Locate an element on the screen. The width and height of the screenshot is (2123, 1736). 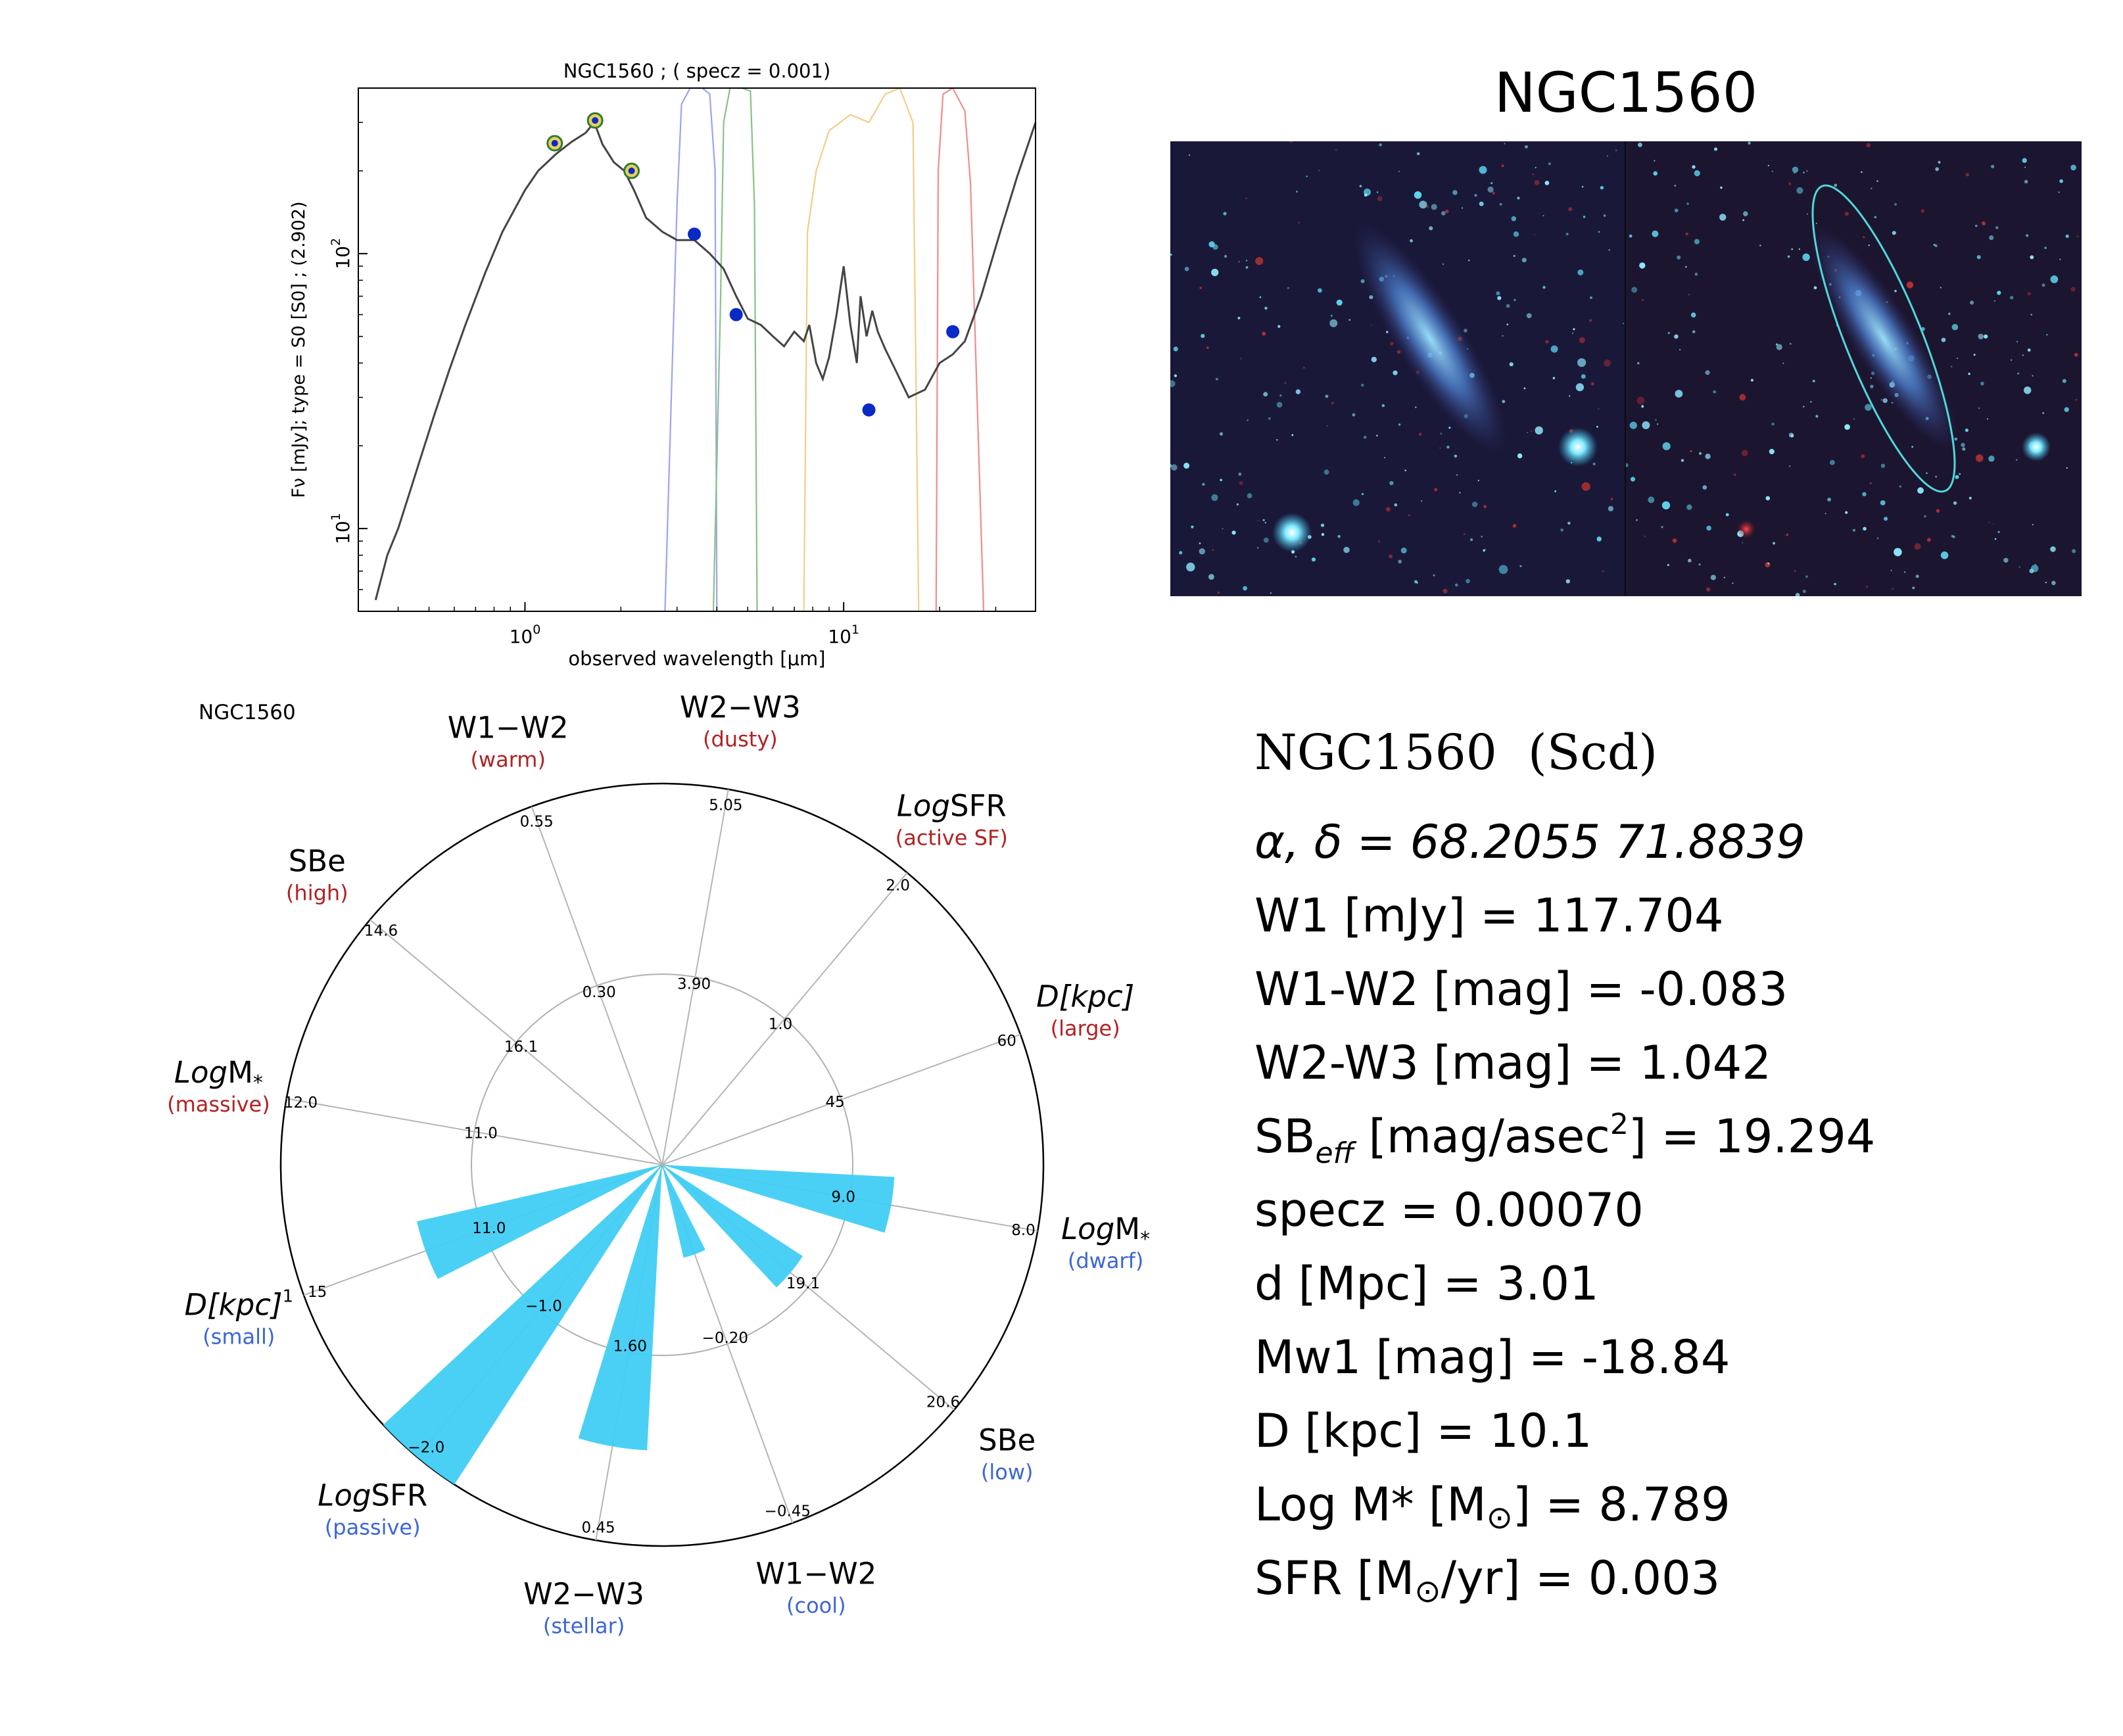
w2w3-line: W2-W3 [mag] = 1.042 is located at coordinates (1512, 1063).